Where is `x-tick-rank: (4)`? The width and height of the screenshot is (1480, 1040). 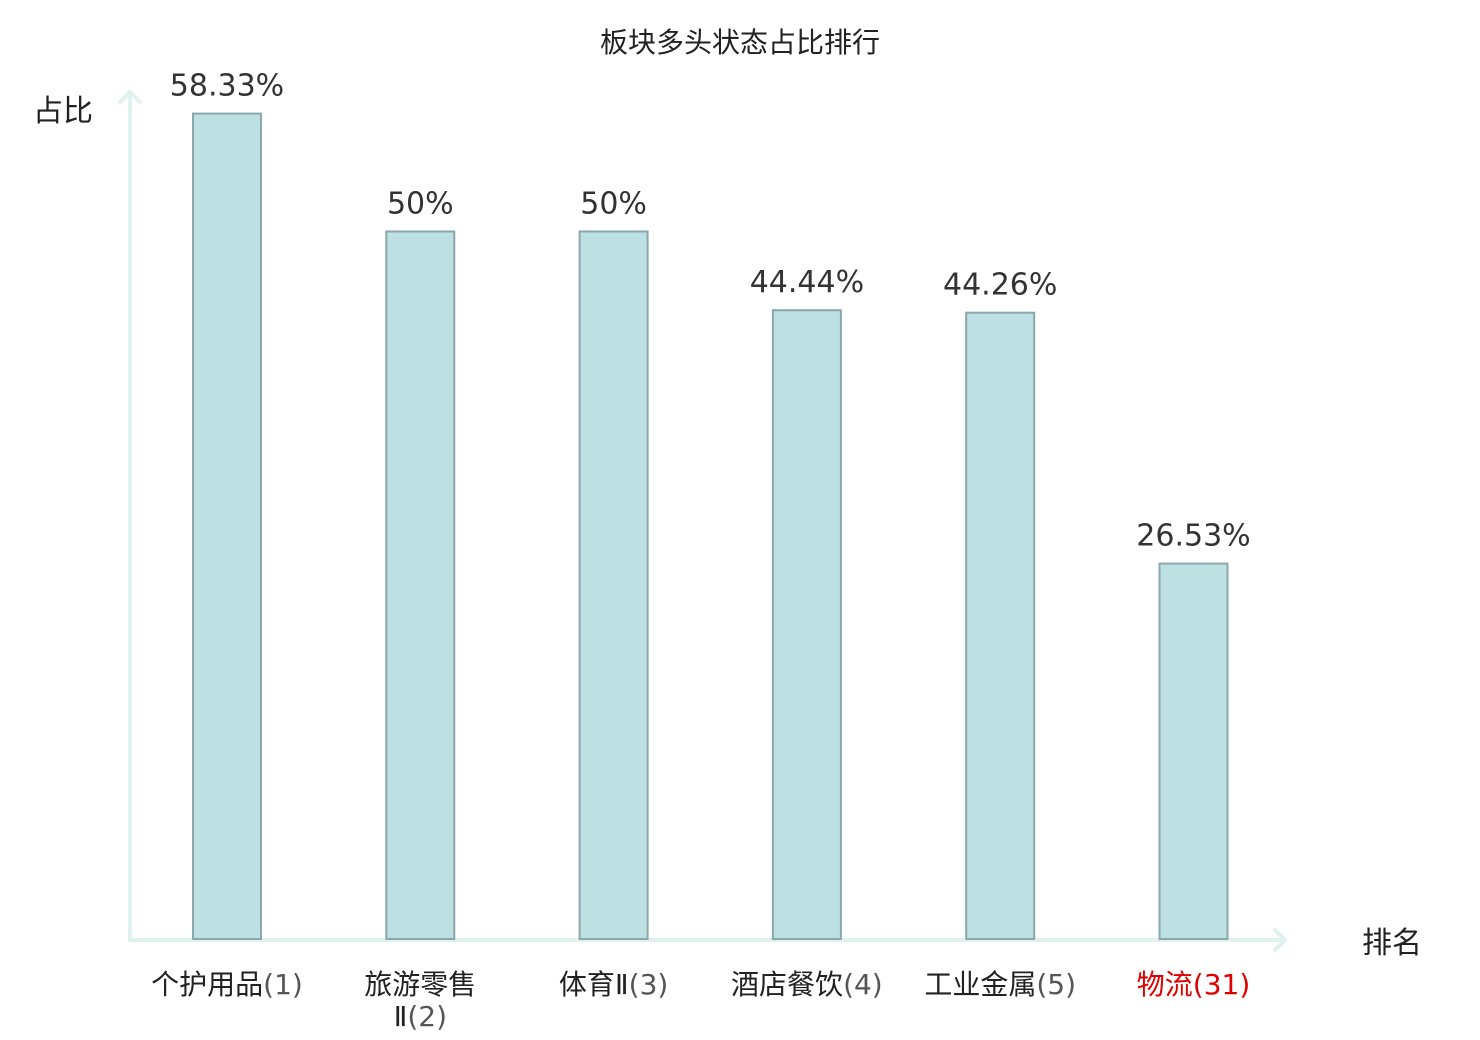
x-tick-rank: (4) is located at coordinates (863, 984).